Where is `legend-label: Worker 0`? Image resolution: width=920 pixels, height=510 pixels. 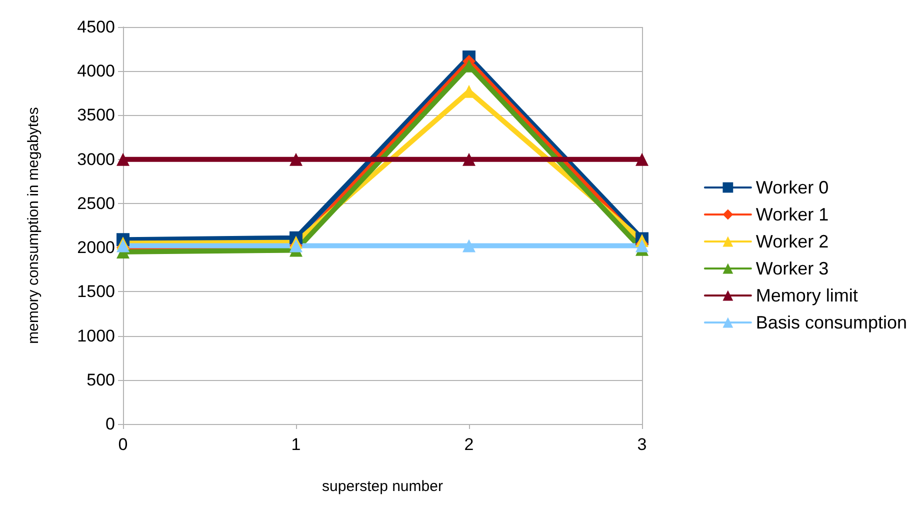
legend-label: Worker 0 is located at coordinates (792, 188).